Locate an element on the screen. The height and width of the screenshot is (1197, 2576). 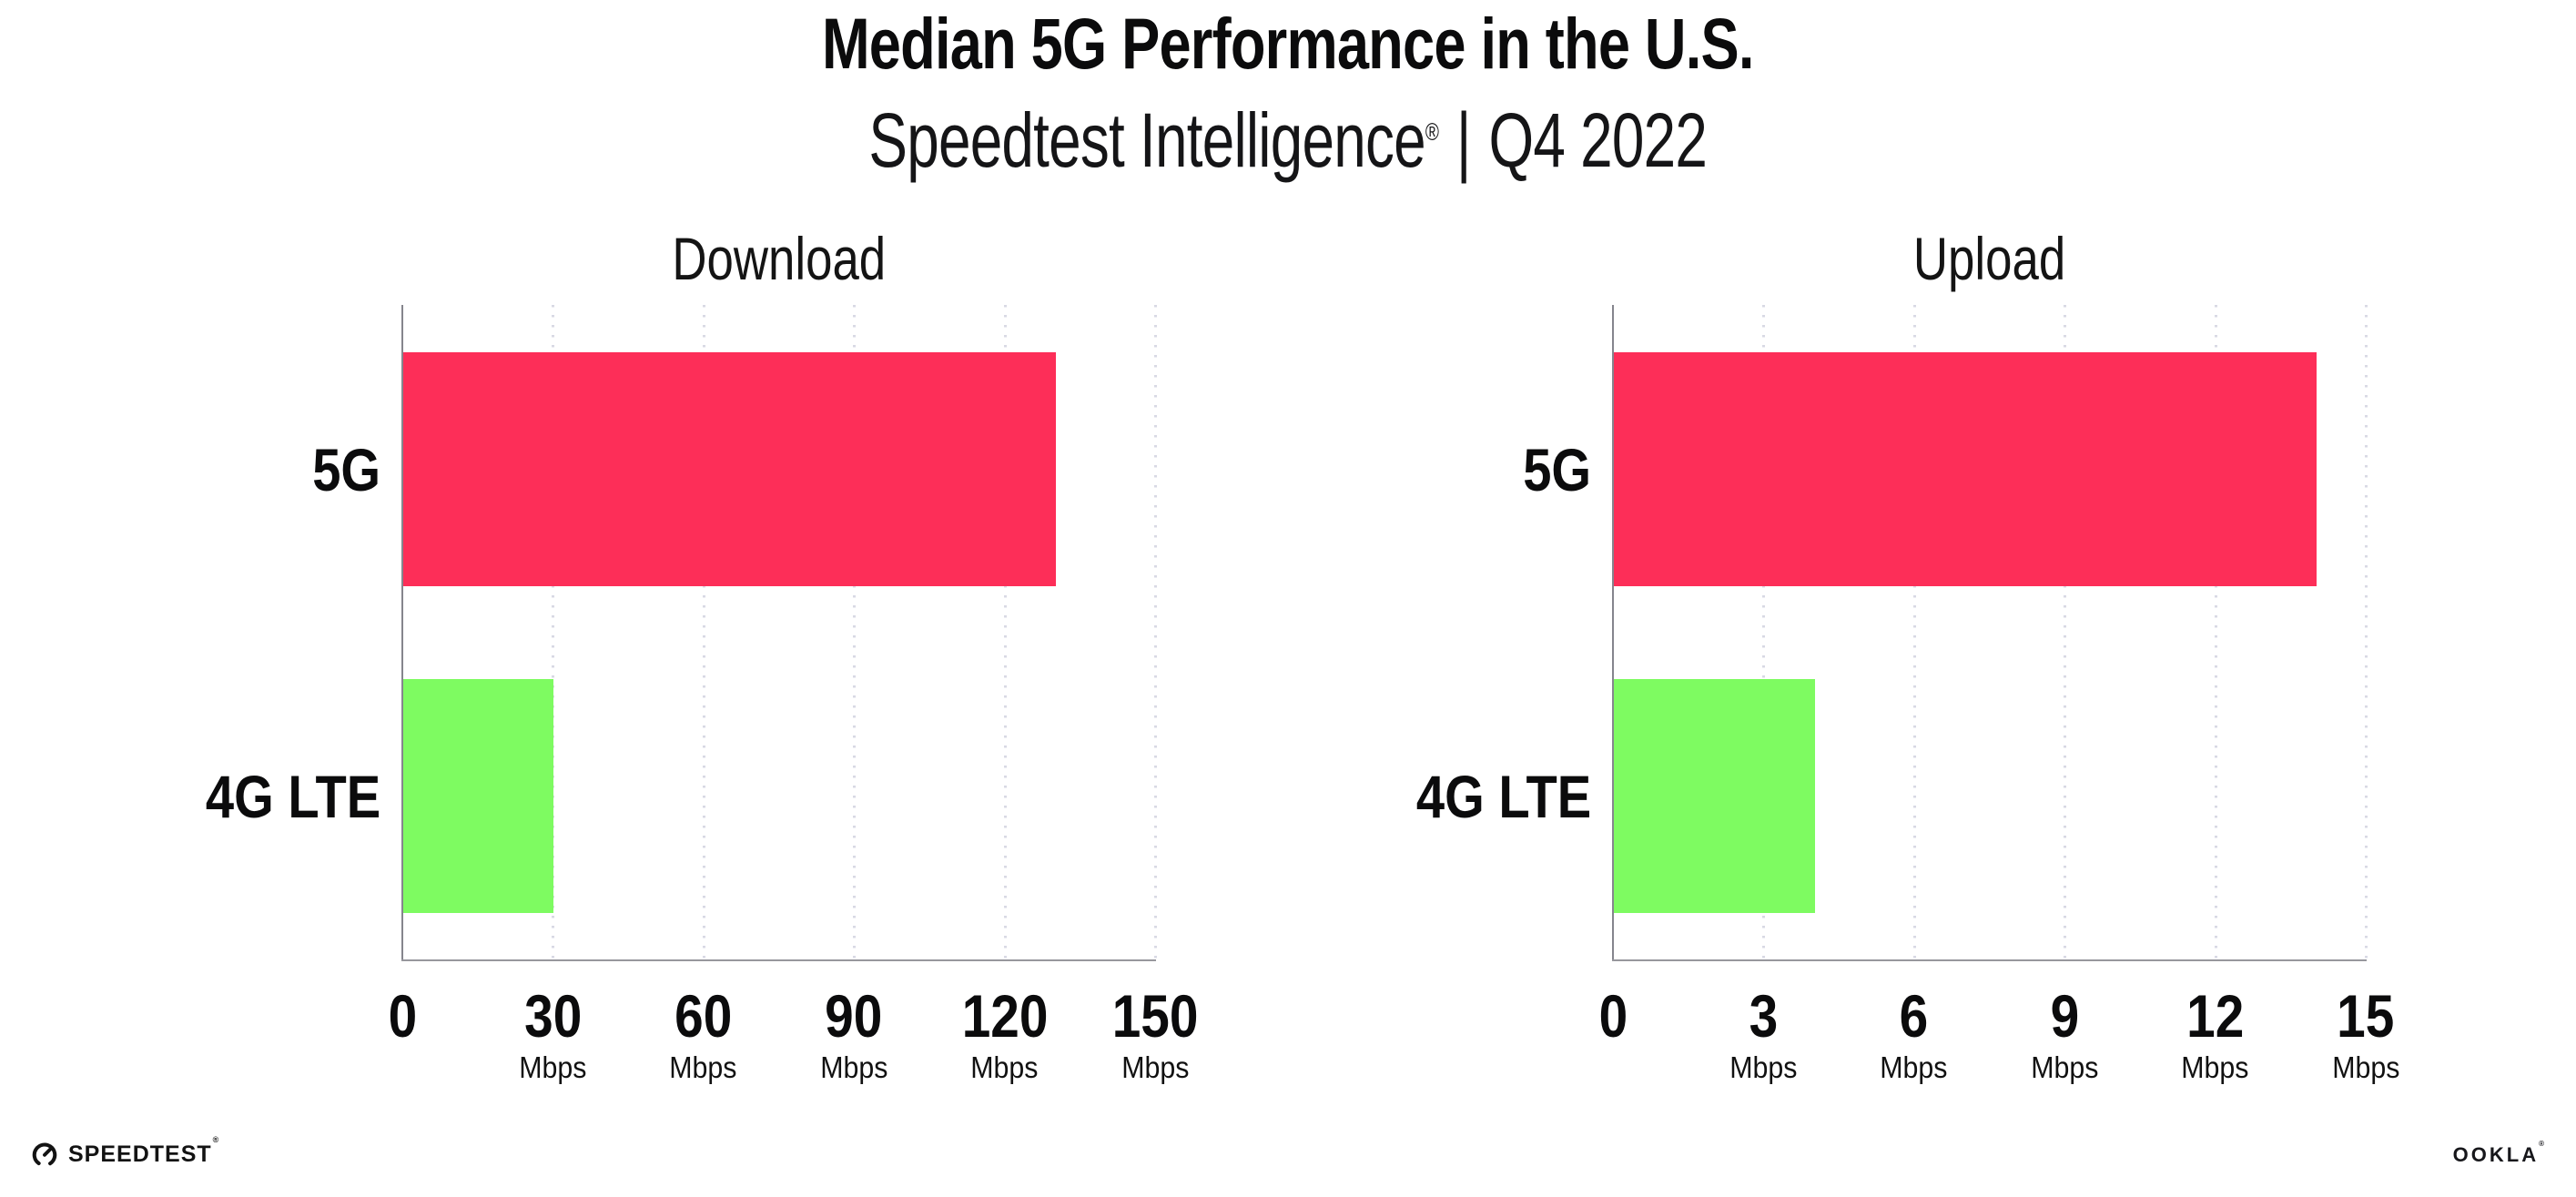
x-tick-number: 30 is located at coordinates (552, 1016).